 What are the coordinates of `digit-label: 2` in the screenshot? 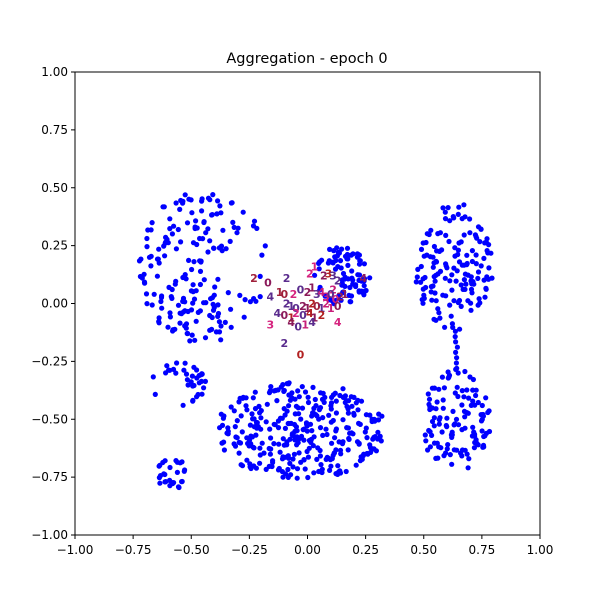 It's located at (303, 306).